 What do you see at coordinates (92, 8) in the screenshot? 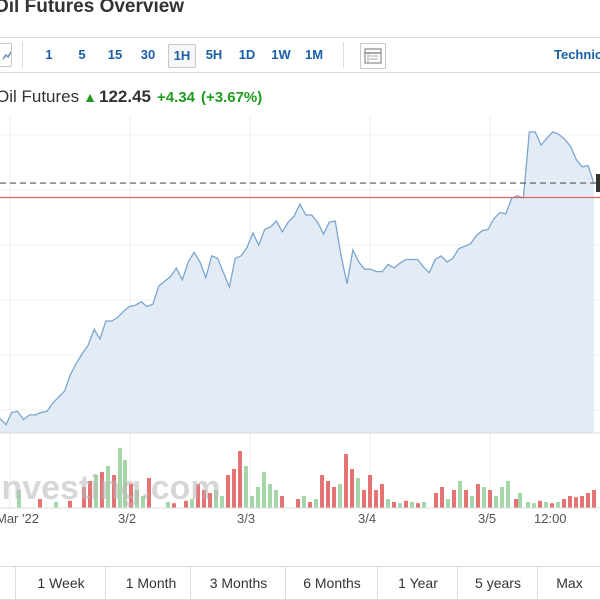
I see `page-title: Oil Futures Overview` at bounding box center [92, 8].